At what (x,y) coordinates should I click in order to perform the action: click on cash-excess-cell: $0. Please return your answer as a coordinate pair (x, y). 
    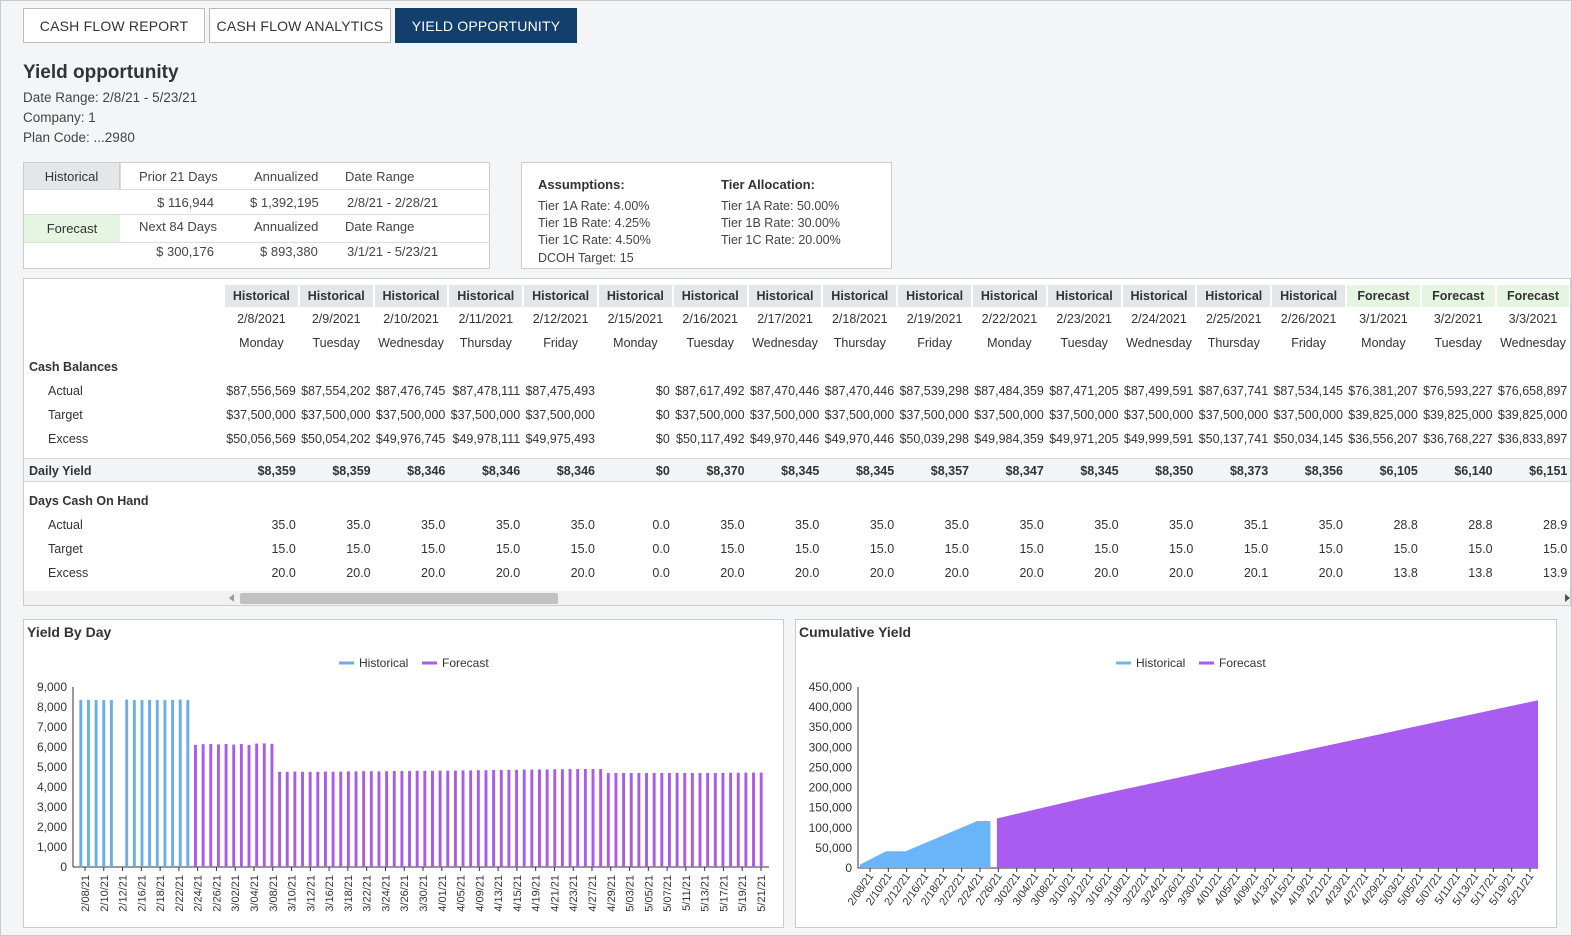
    Looking at the image, I should click on (662, 439).